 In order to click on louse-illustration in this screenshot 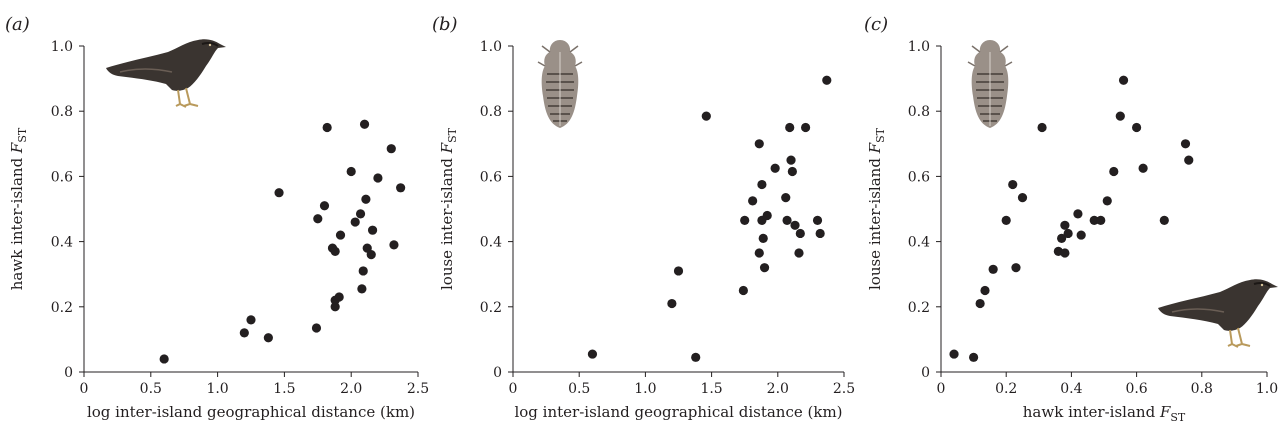, I will do `click(560, 84)`.